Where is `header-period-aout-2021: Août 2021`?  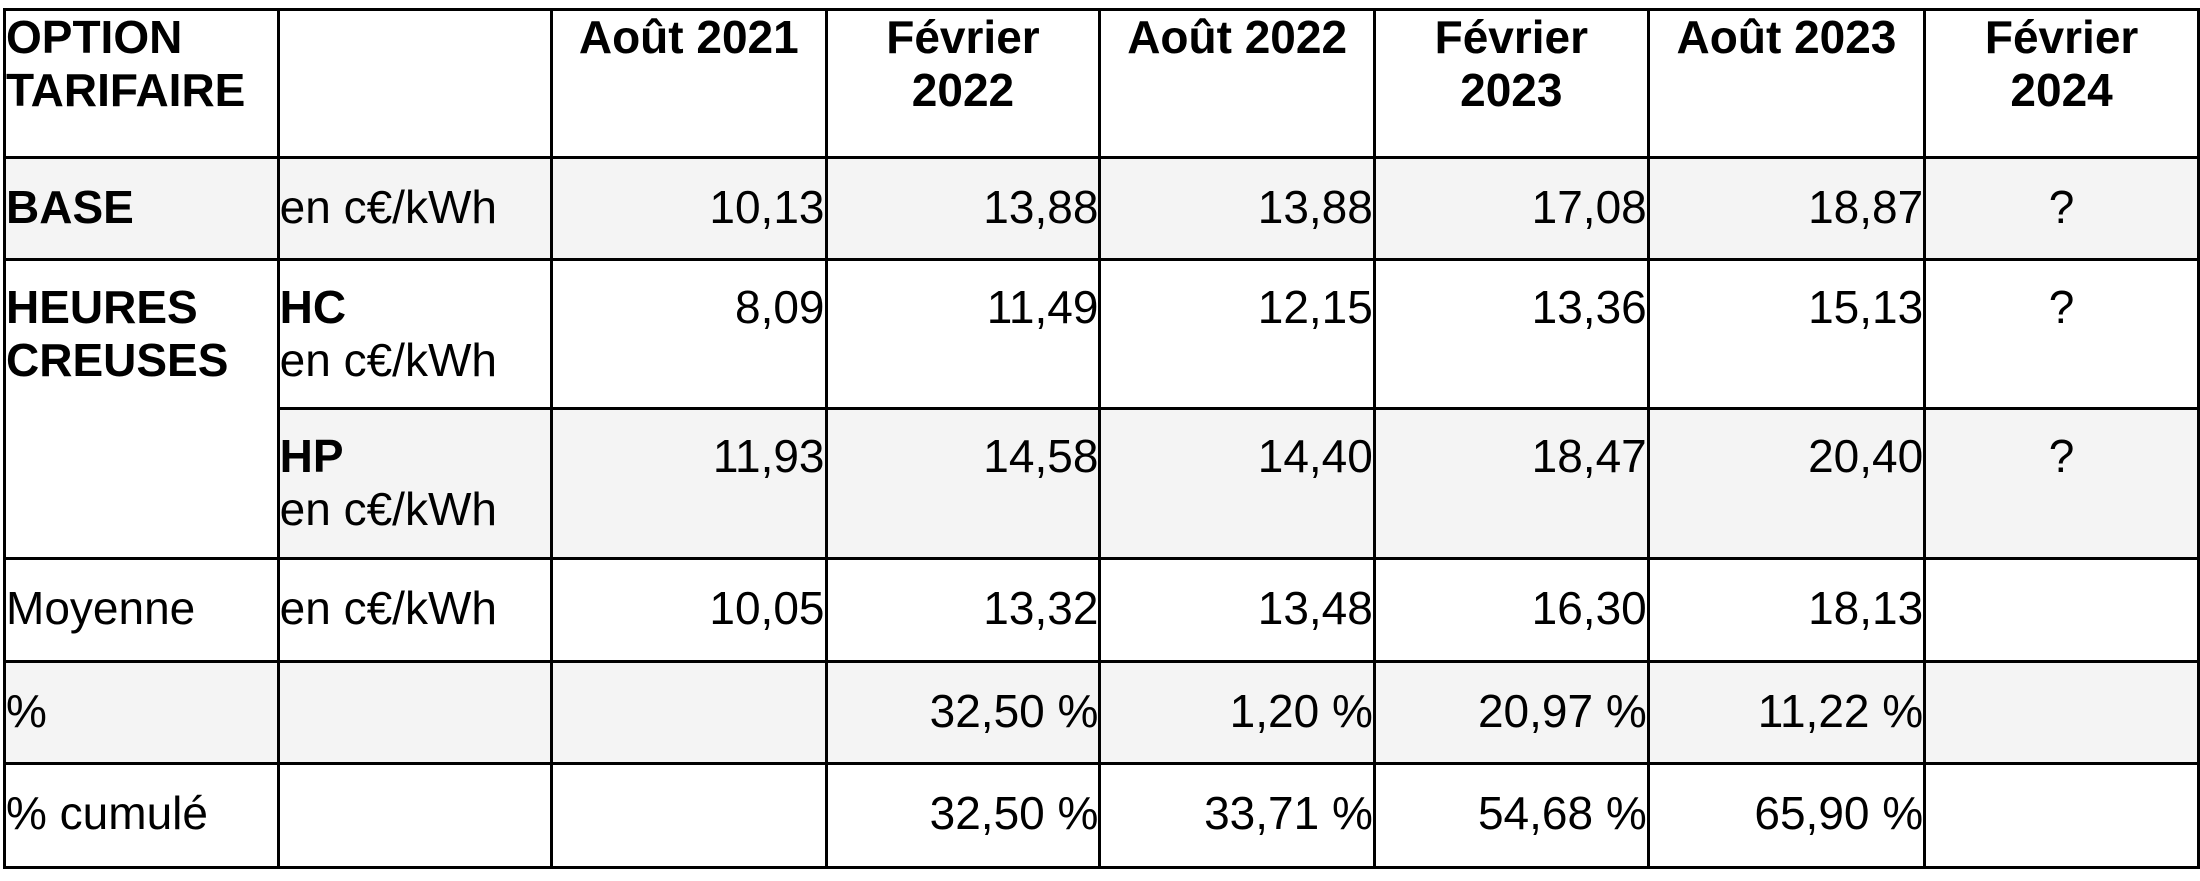 header-period-aout-2021: Août 2021 is located at coordinates (689, 83).